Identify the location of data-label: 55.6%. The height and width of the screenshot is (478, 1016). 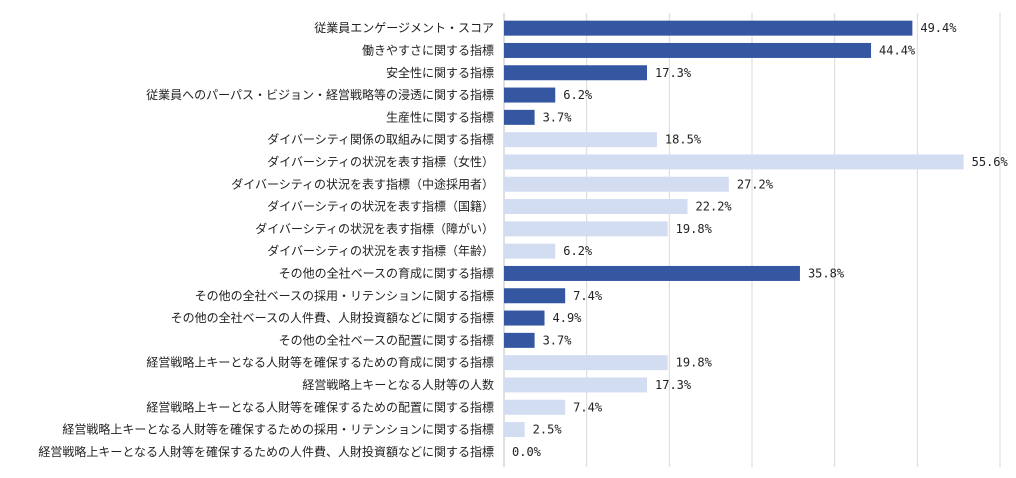
(990, 162).